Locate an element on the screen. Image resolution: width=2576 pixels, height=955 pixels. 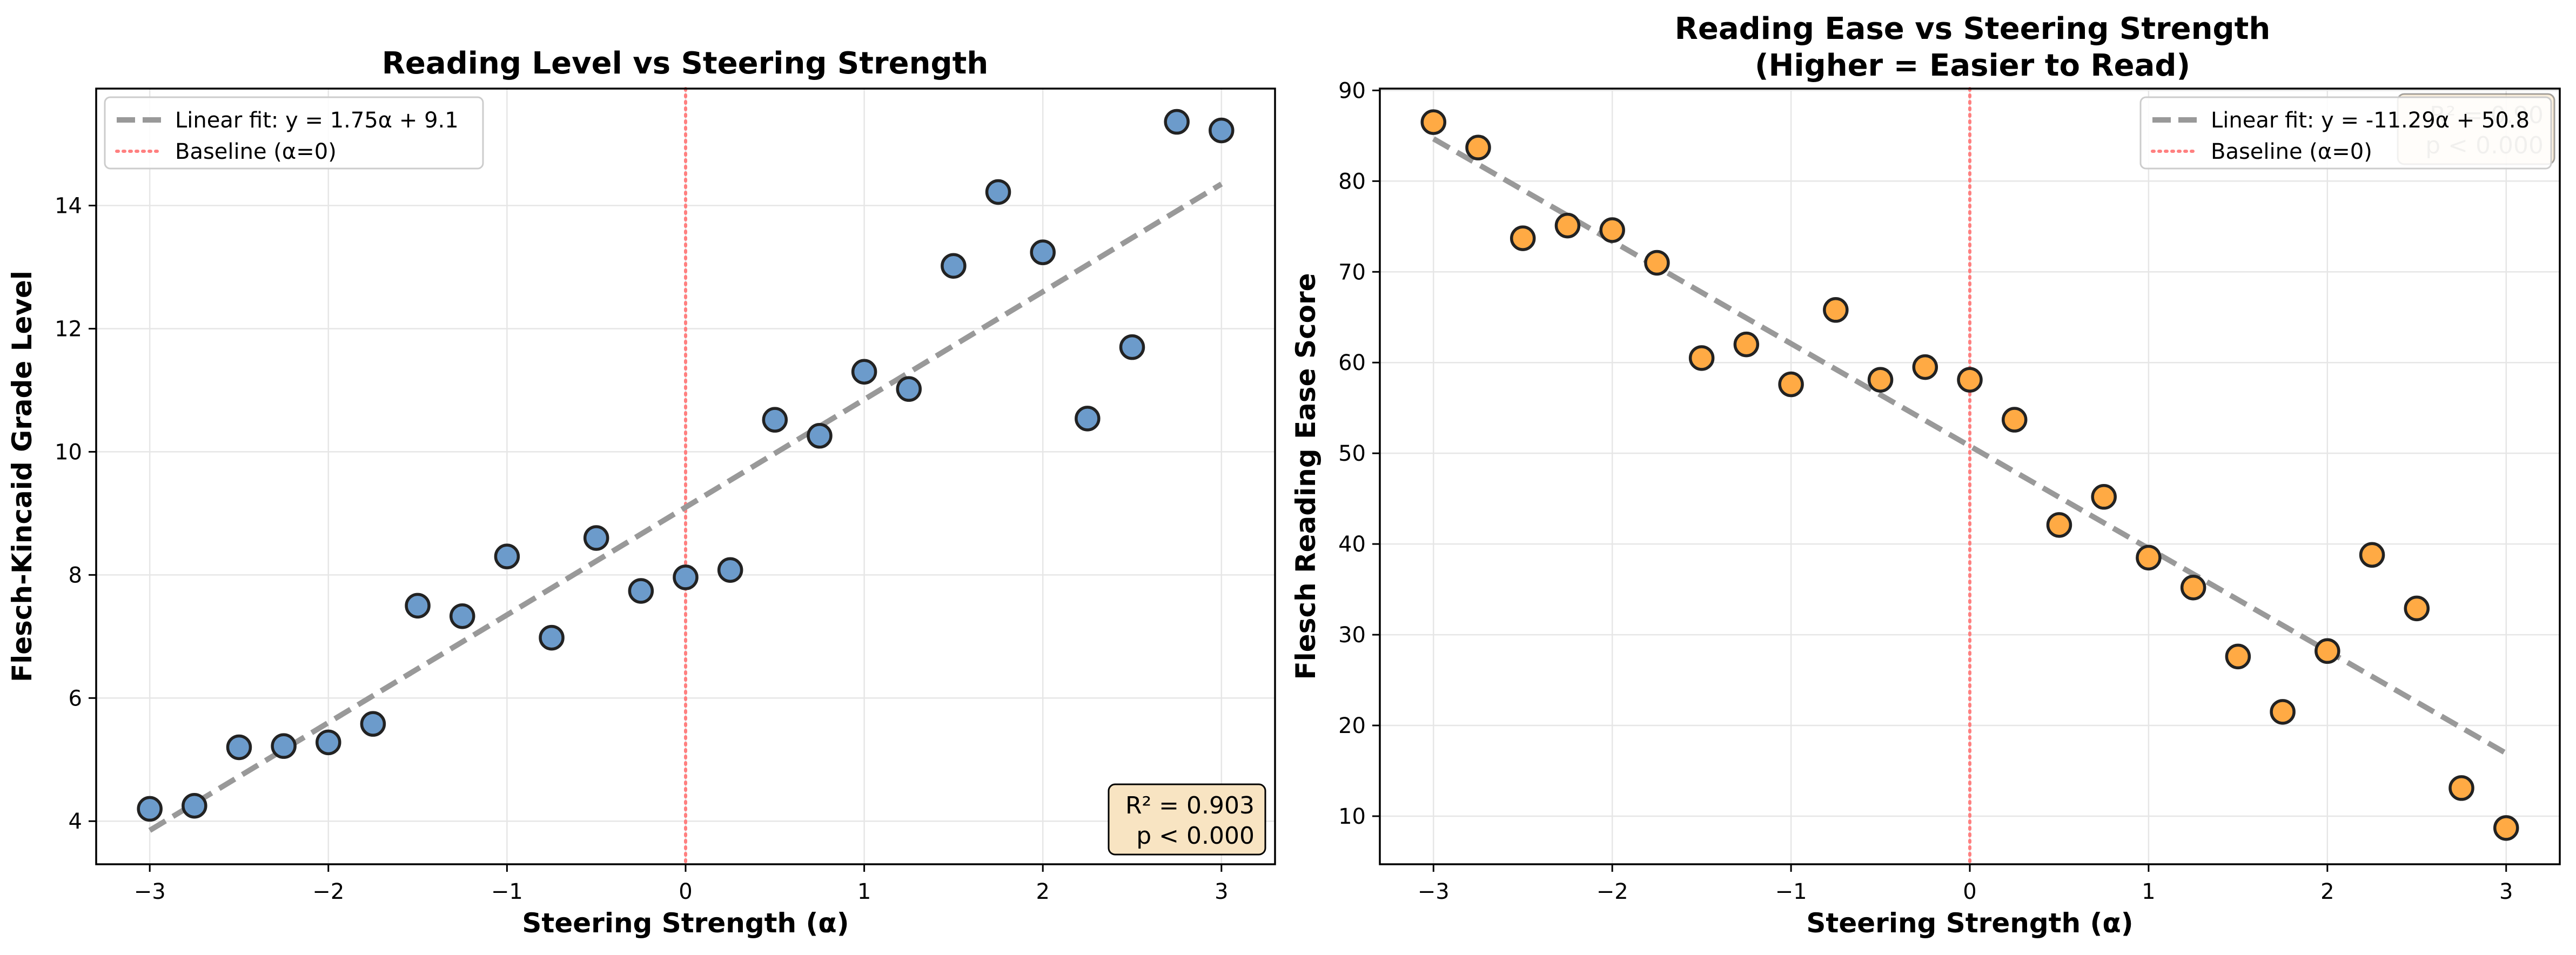
y-axis-label: Flesch Reading Ease Score is located at coordinates (1305, 476).